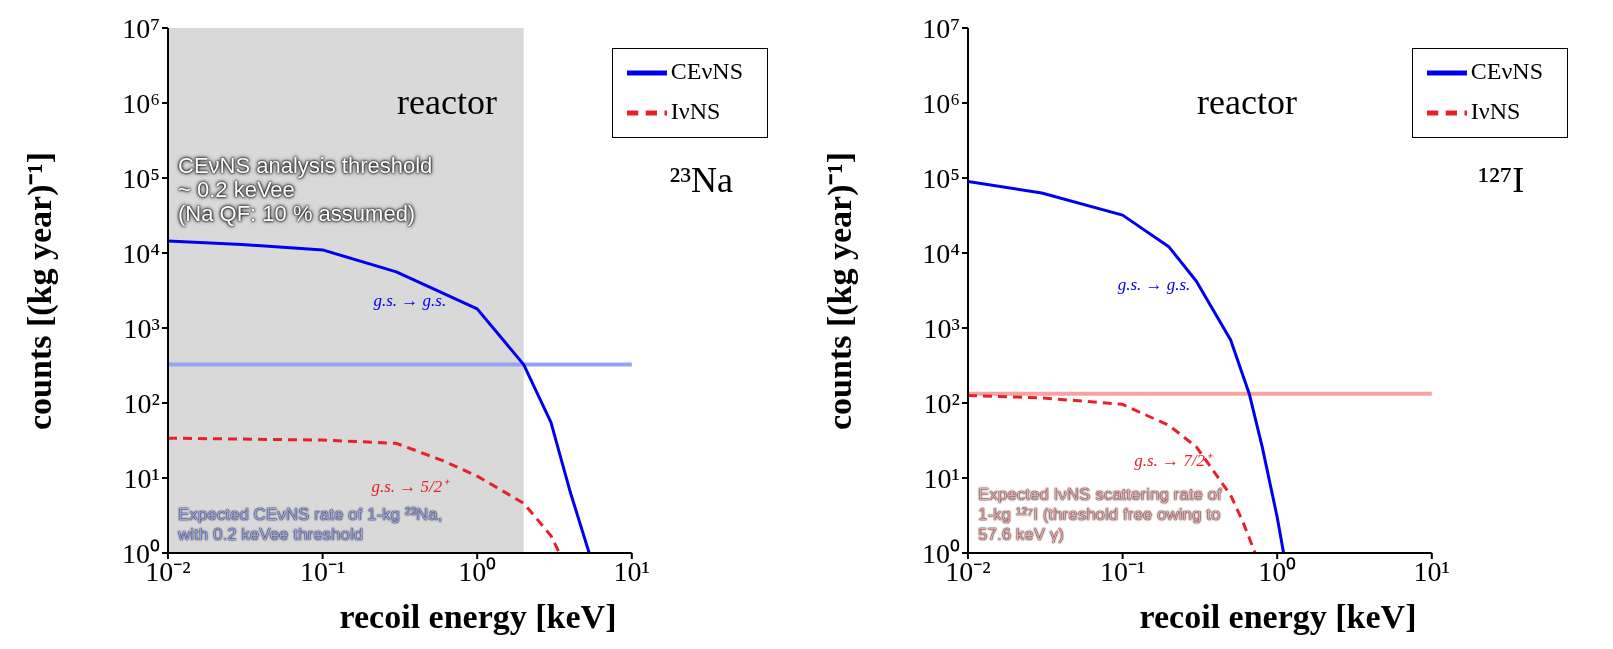 The image size is (1613, 649). Describe the element at coordinates (1173, 460) in the screenshot. I see `annotation: g.s. → 7/2⁺` at that location.